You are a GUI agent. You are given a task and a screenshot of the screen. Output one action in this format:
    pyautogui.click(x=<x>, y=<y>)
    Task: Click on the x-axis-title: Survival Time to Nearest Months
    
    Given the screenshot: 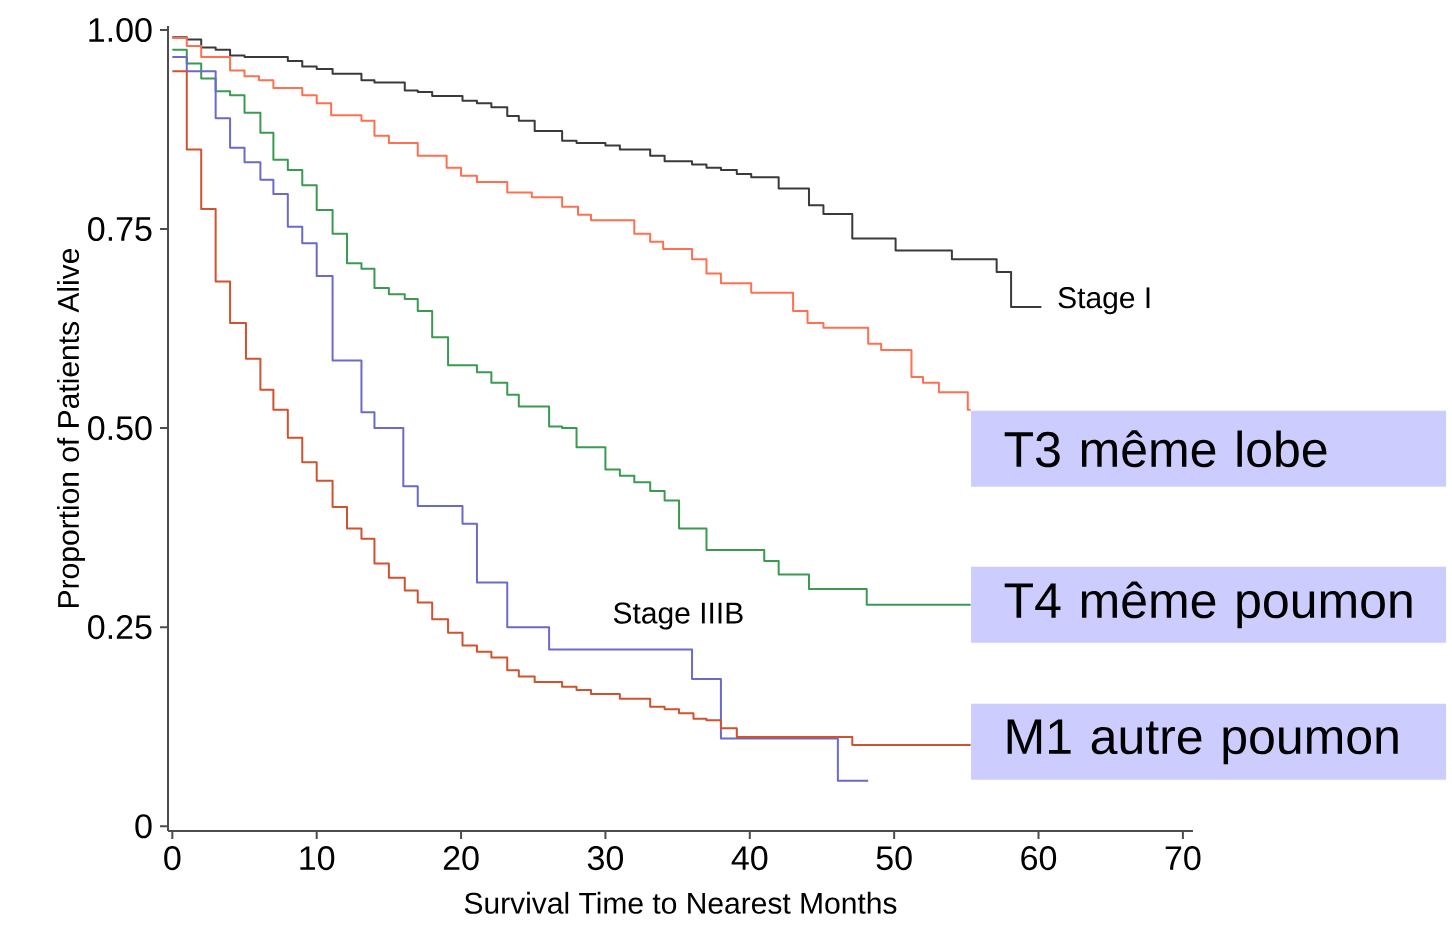 What is the action you would take?
    pyautogui.click(x=680, y=902)
    